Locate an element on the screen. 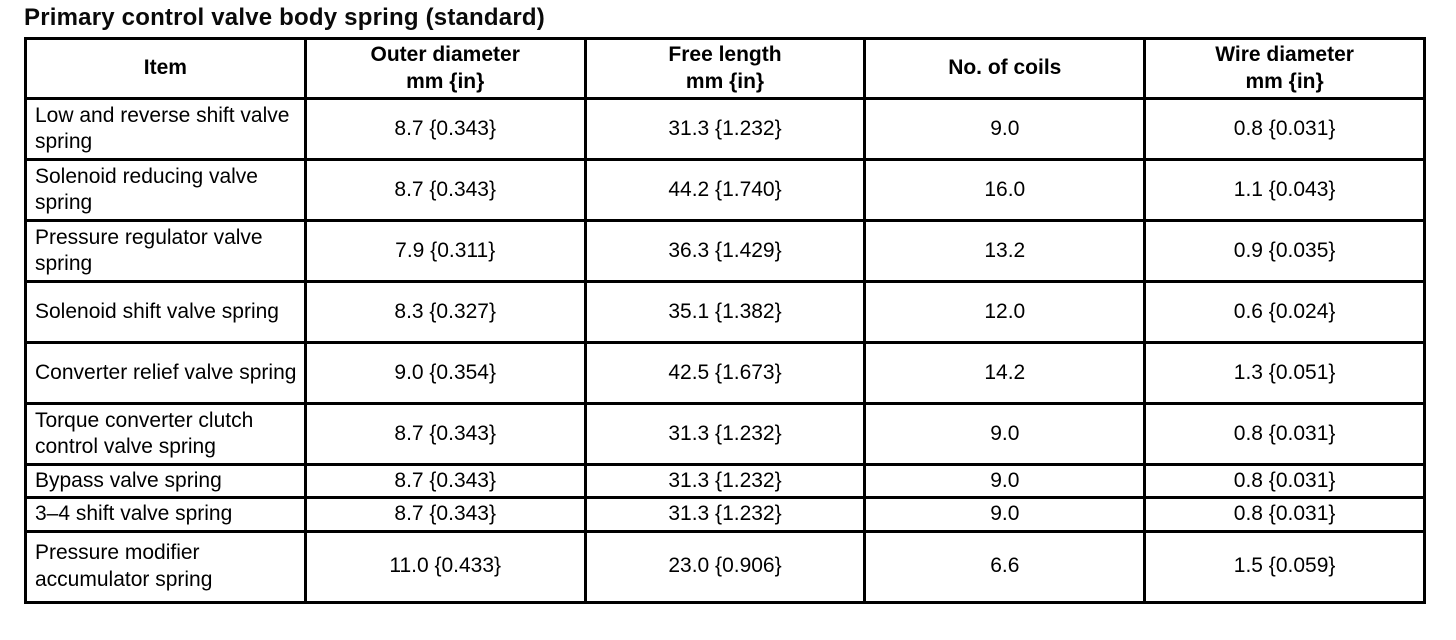 This screenshot has width=1456, height=640. outer-diameter-cell: 7.9 {0.311} is located at coordinates (445, 251).